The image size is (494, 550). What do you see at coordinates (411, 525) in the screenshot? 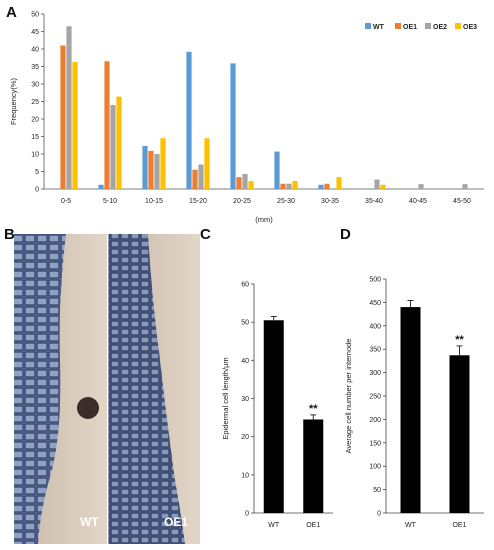
I see `chart-d-x-tick-label: WT` at bounding box center [411, 525].